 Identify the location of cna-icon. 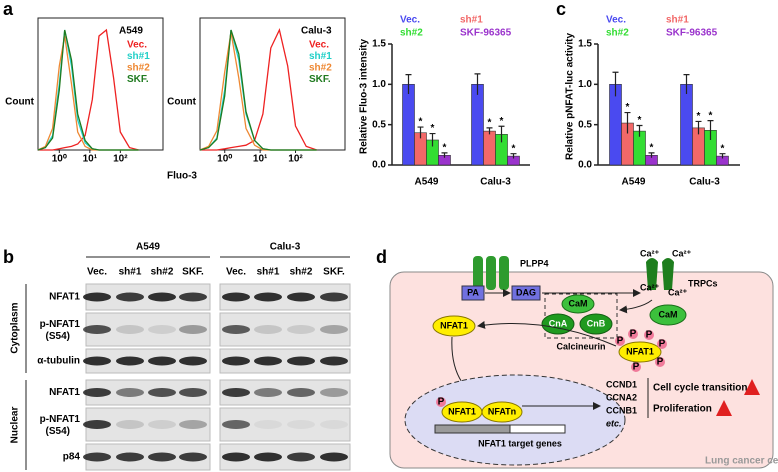
(558, 324).